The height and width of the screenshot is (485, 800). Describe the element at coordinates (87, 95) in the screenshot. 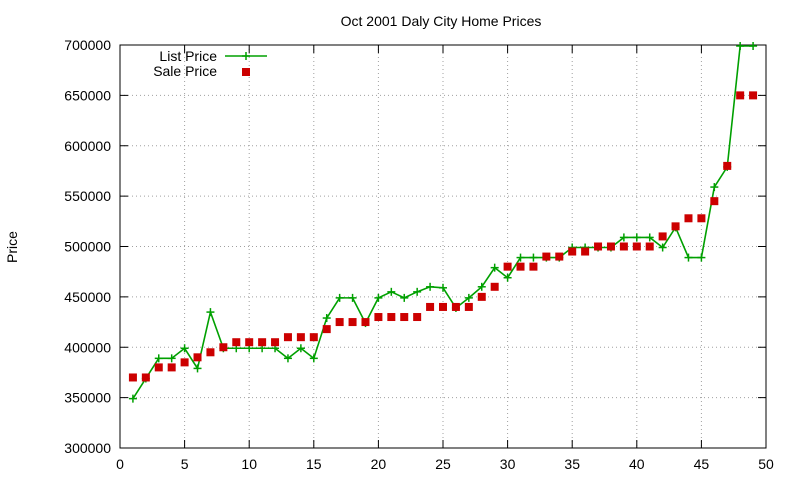

I see `y-tick-label: 650000` at that location.